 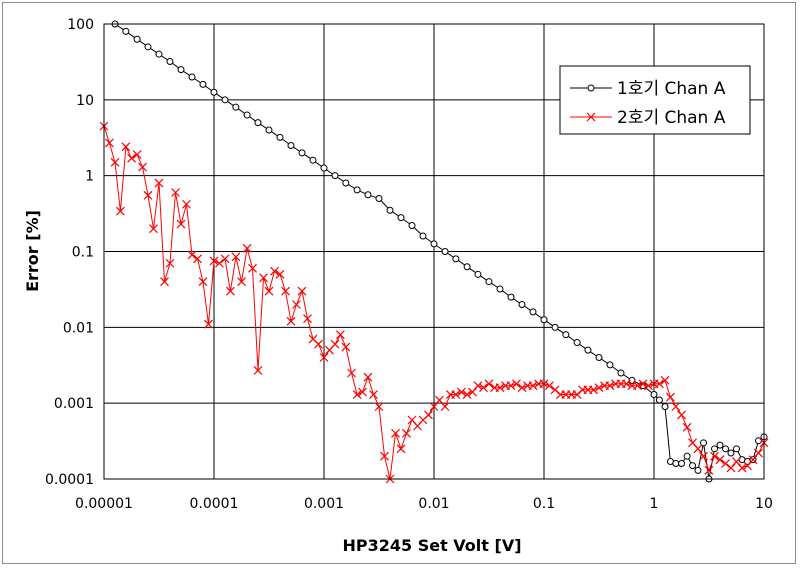 I want to click on legend-item-1: 1호기 Chan A, so click(x=648, y=89).